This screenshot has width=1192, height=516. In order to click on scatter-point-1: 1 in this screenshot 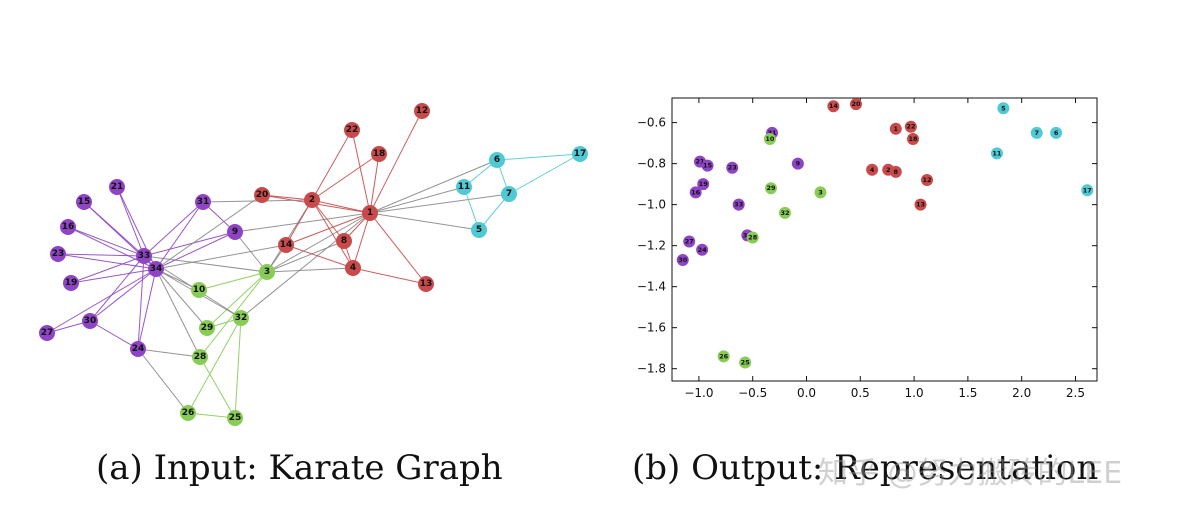, I will do `click(895, 128)`.